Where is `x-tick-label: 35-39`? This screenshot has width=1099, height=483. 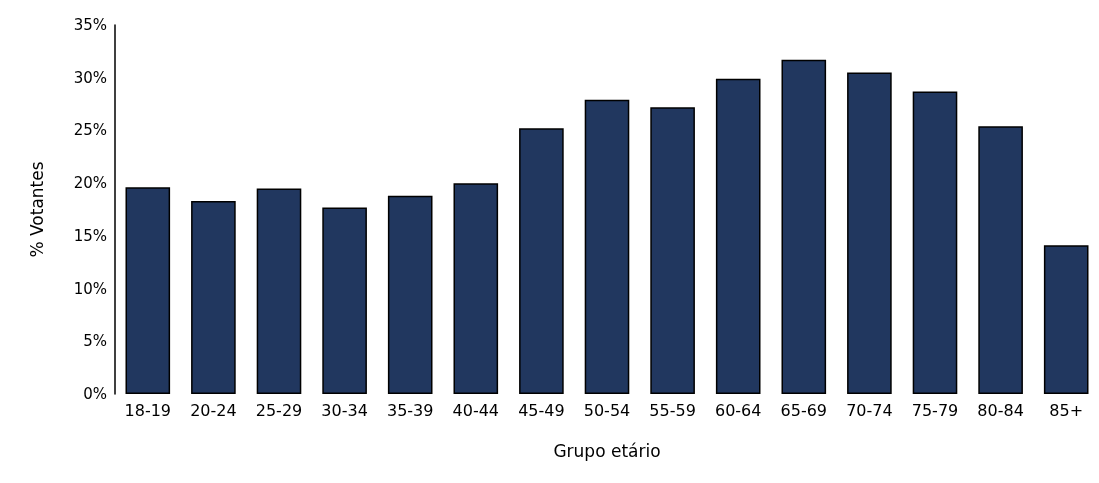 x-tick-label: 35-39 is located at coordinates (410, 410).